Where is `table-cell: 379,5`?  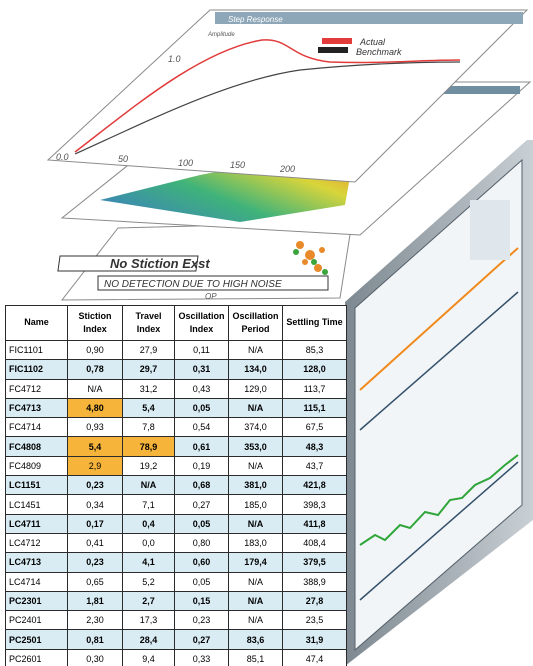 table-cell: 379,5 is located at coordinates (314, 562).